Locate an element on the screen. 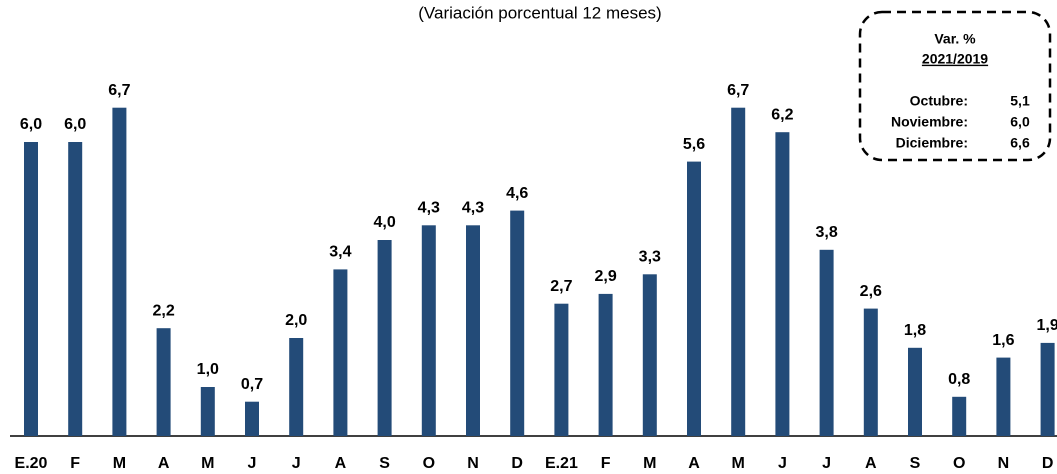 This screenshot has height=474, width=1057. annotation-subtitle: 2021/2019 is located at coordinates (955, 59).